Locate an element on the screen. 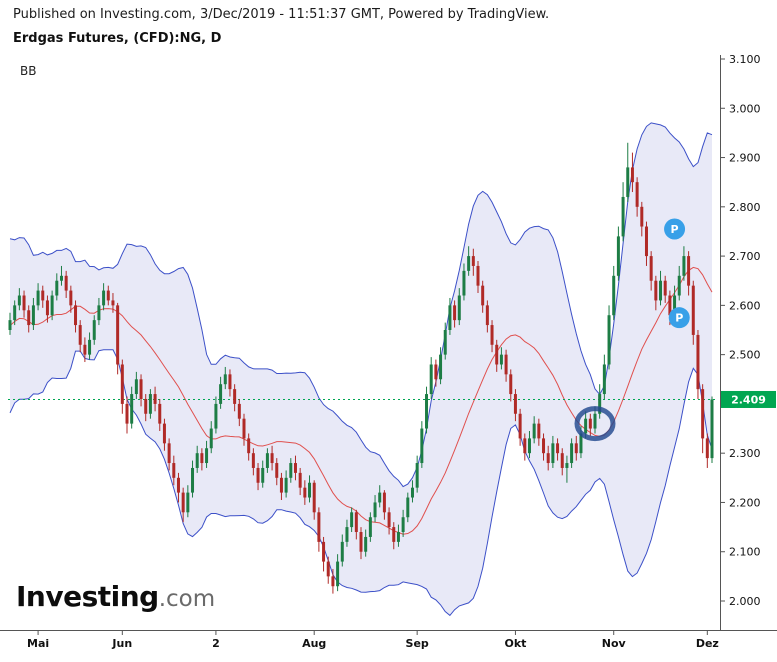 This screenshot has width=777, height=662. price-tick-label: 2.800 is located at coordinates (745, 207).